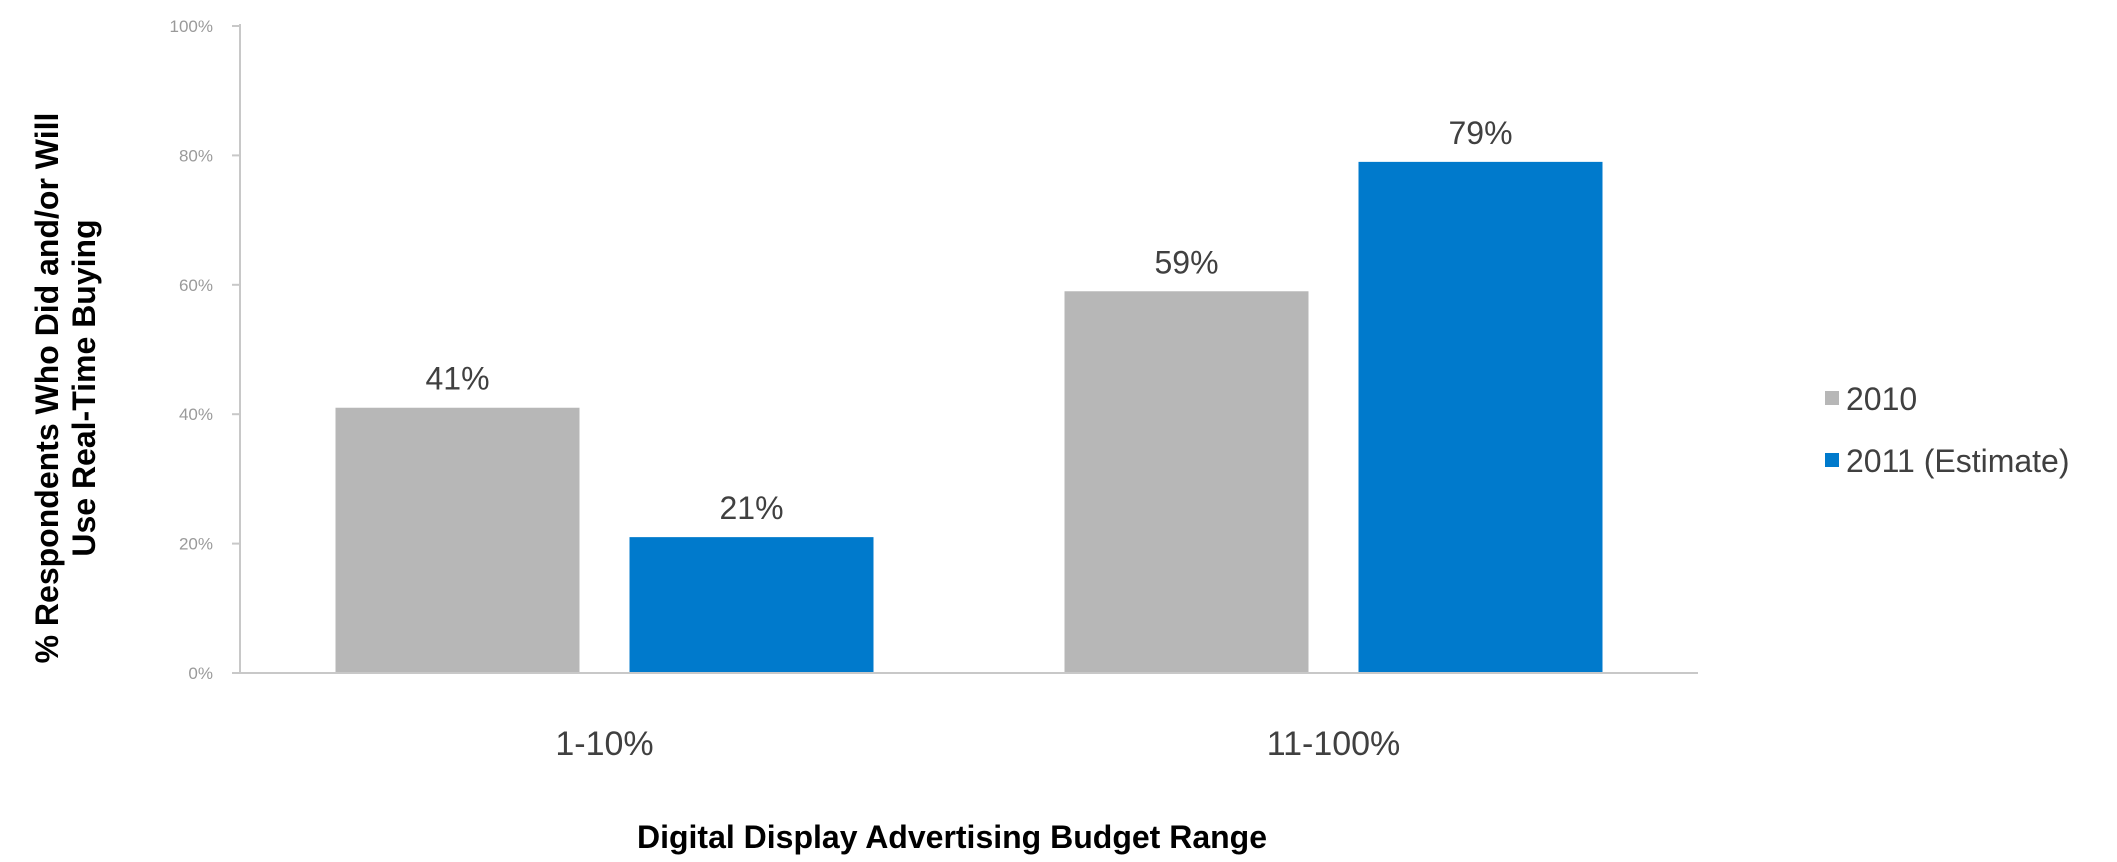 This screenshot has width=2117, height=862. I want to click on x-category-label: 1-10%, so click(604, 744).